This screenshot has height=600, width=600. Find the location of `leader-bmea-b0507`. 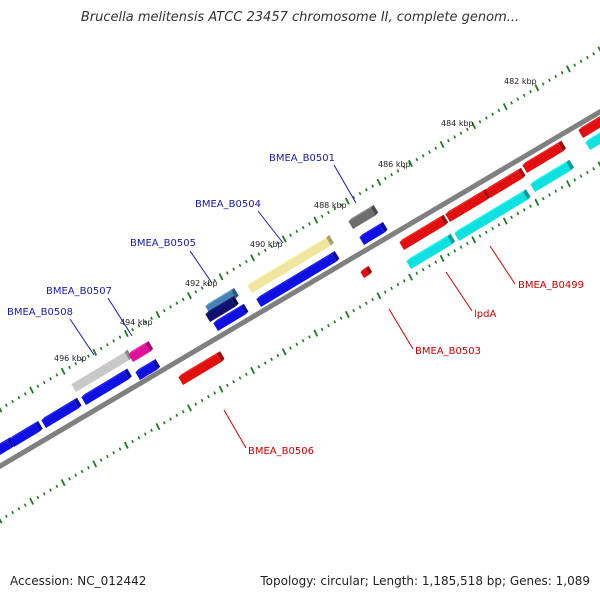

leader-bmea-b0507 is located at coordinates (120, 317).